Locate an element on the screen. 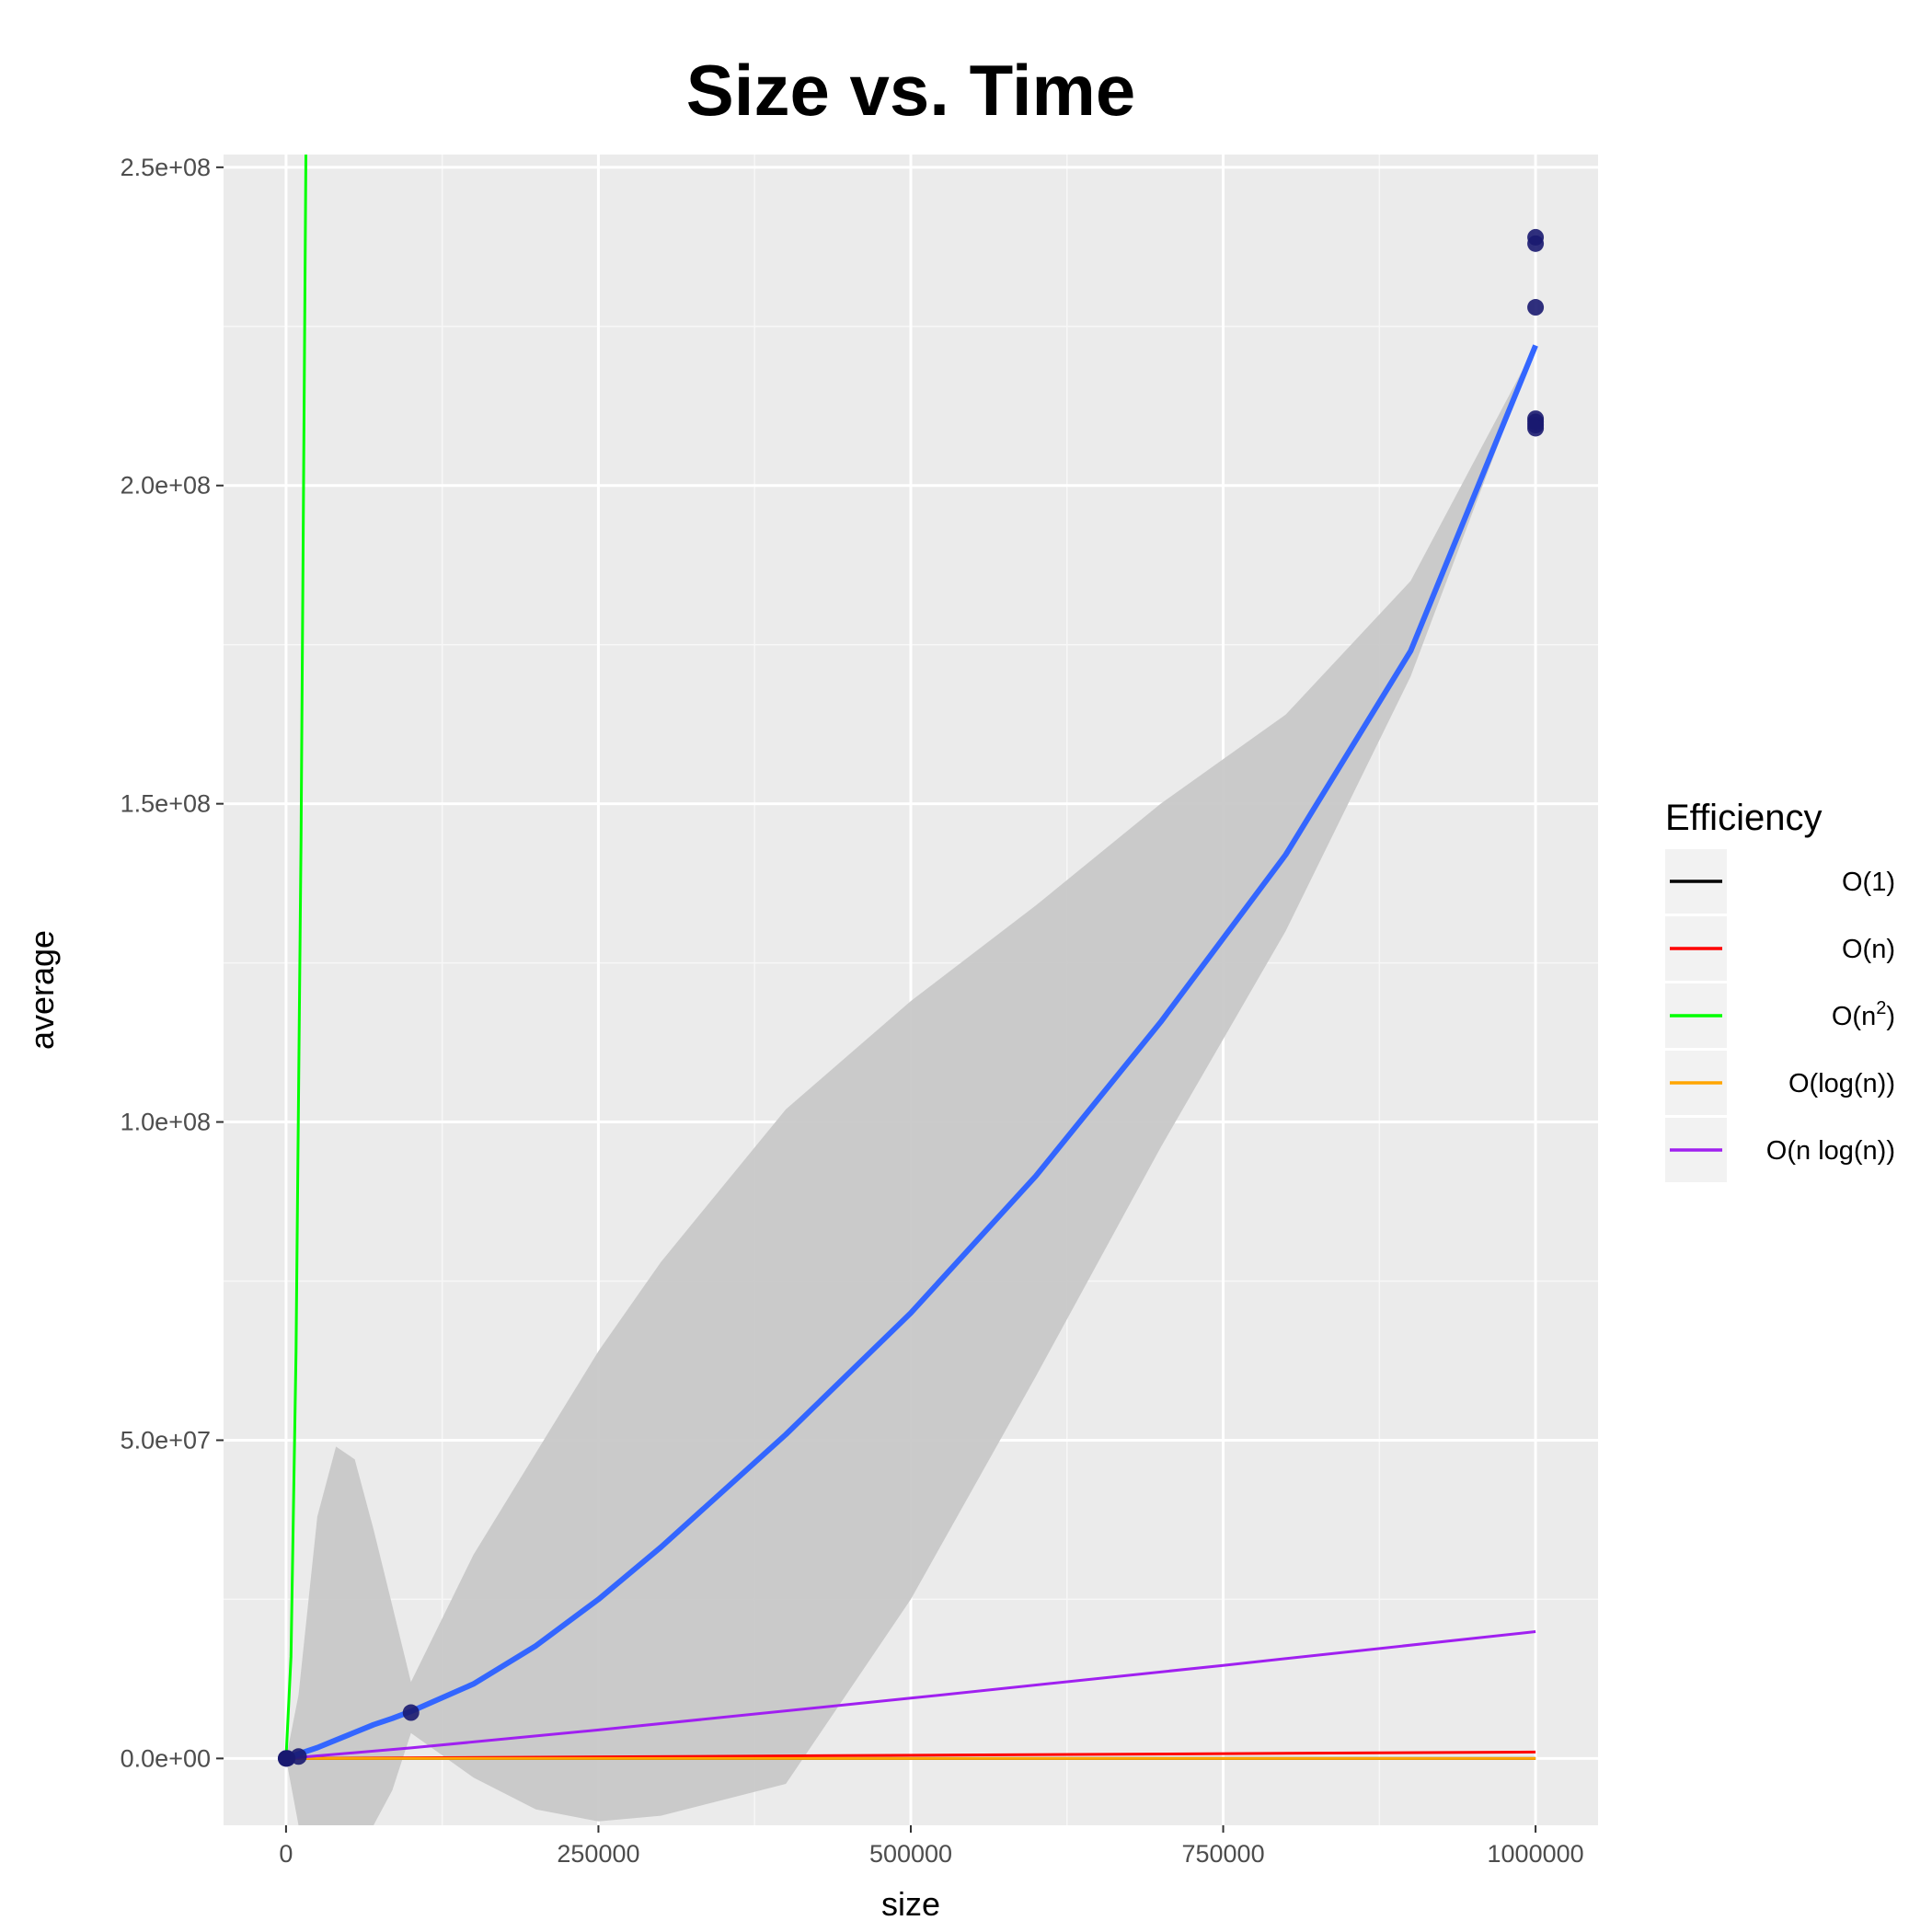 The height and width of the screenshot is (1932, 1932). legend-label: O(1) is located at coordinates (1868, 882).